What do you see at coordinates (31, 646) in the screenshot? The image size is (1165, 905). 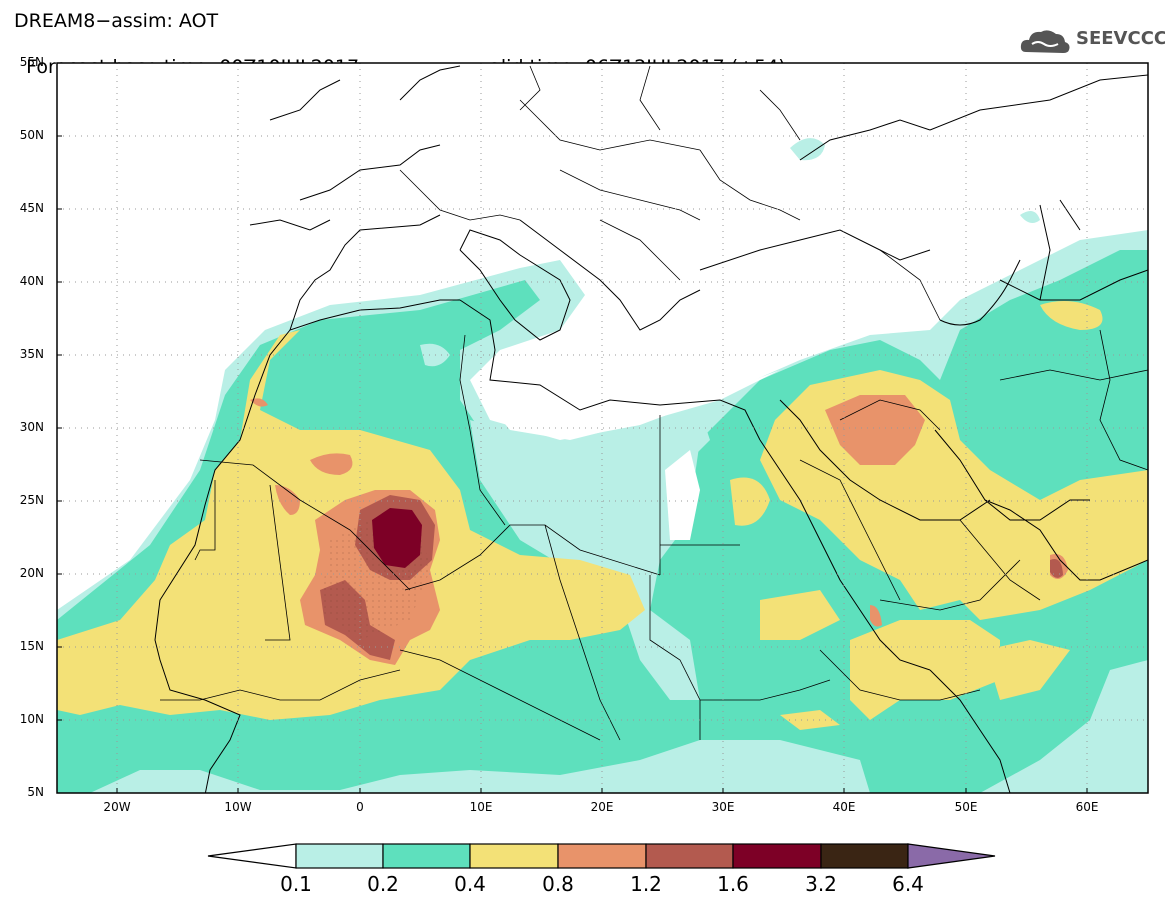 I see `lat-label: 15N` at bounding box center [31, 646].